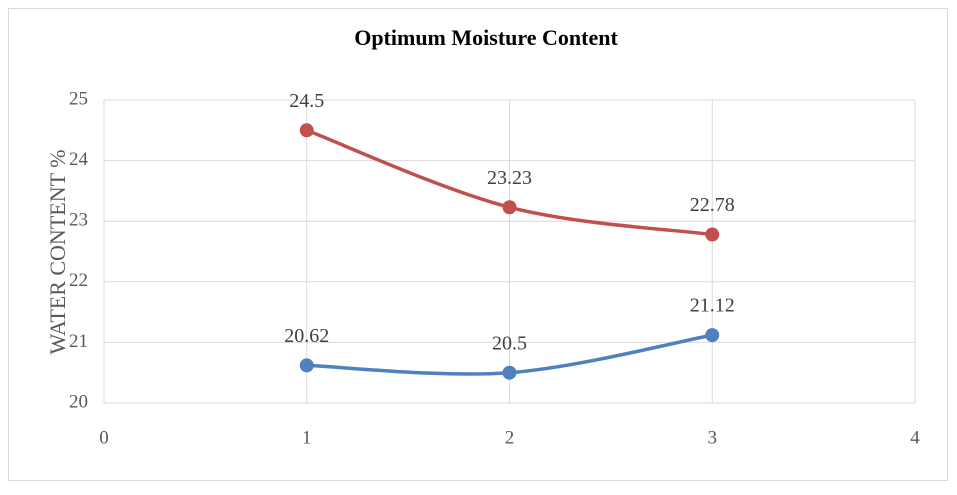 The image size is (957, 495). I want to click on x-tick-label: 4, so click(915, 437).